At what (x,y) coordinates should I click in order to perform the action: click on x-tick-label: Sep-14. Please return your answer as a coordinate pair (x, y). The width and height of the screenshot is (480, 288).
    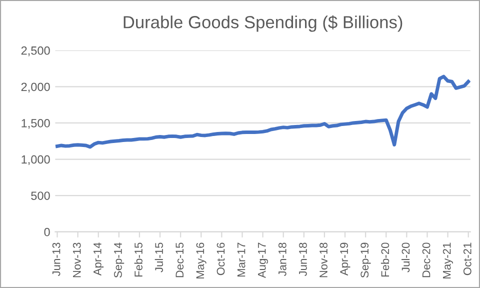
    Looking at the image, I should click on (119, 260).